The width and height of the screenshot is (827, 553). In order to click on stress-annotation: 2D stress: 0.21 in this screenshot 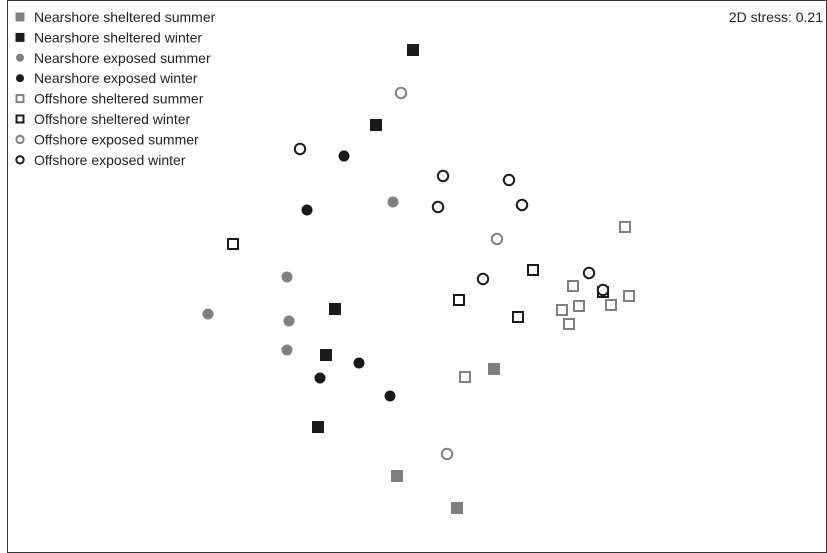, I will do `click(776, 17)`.